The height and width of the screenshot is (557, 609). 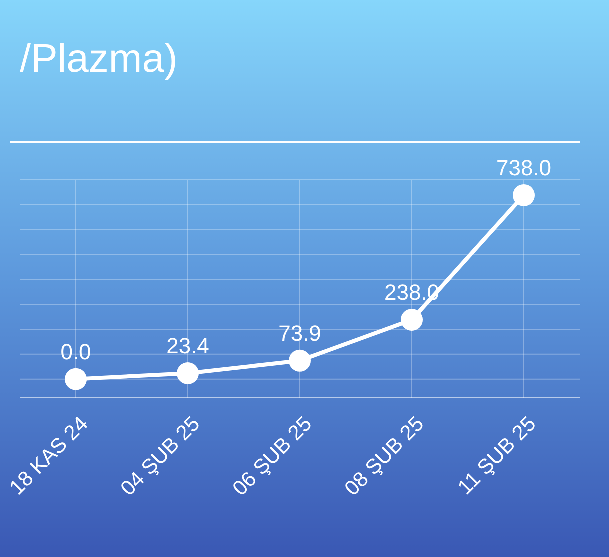 I want to click on data-label: 73.9, so click(x=300, y=333).